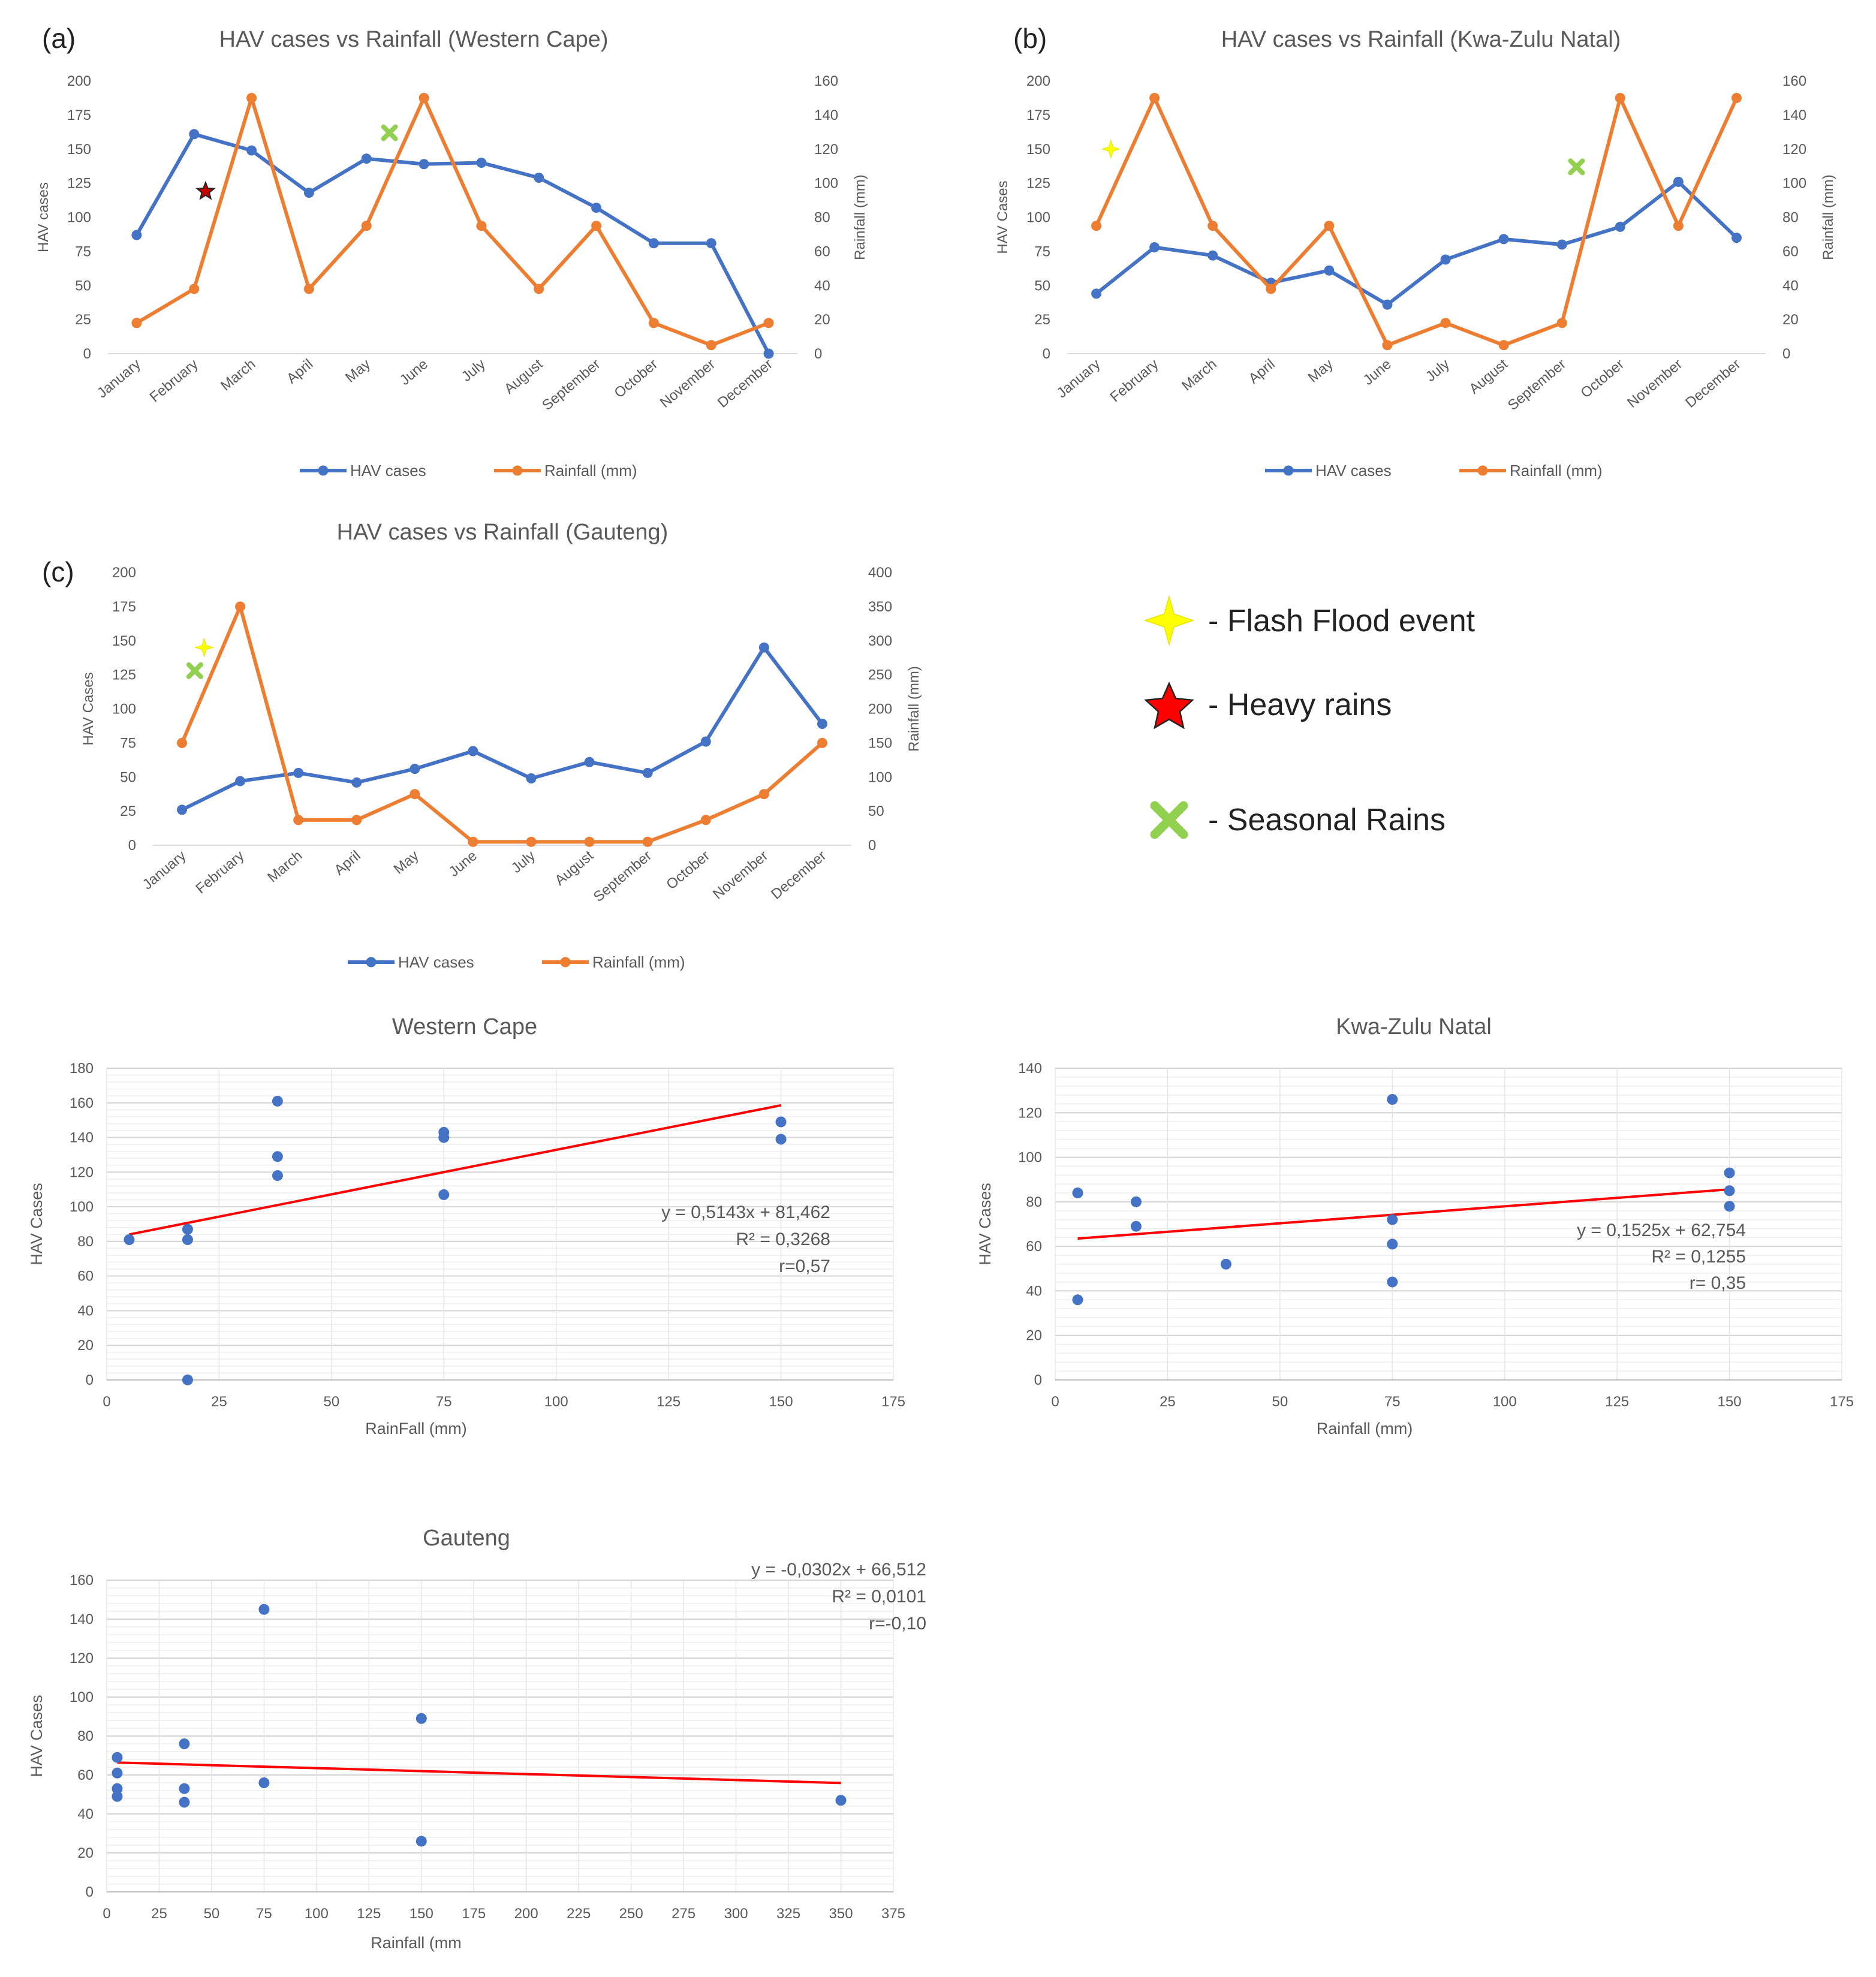 This screenshot has height=1977, width=1876. What do you see at coordinates (1320, 371) in the screenshot?
I see `x-tick-label: May` at bounding box center [1320, 371].